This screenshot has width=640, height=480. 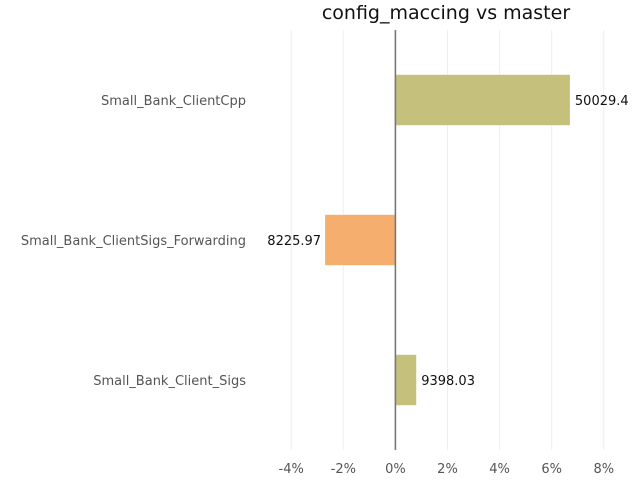 I want to click on category-label: Small_Bank_Client_Sigs, so click(x=169, y=381).